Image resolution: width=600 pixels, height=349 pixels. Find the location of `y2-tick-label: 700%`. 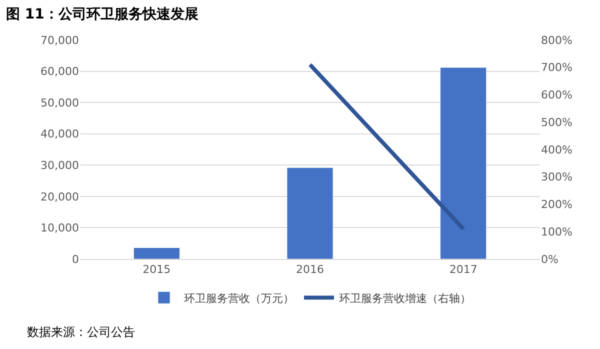

y2-tick-label: 700% is located at coordinates (556, 67).